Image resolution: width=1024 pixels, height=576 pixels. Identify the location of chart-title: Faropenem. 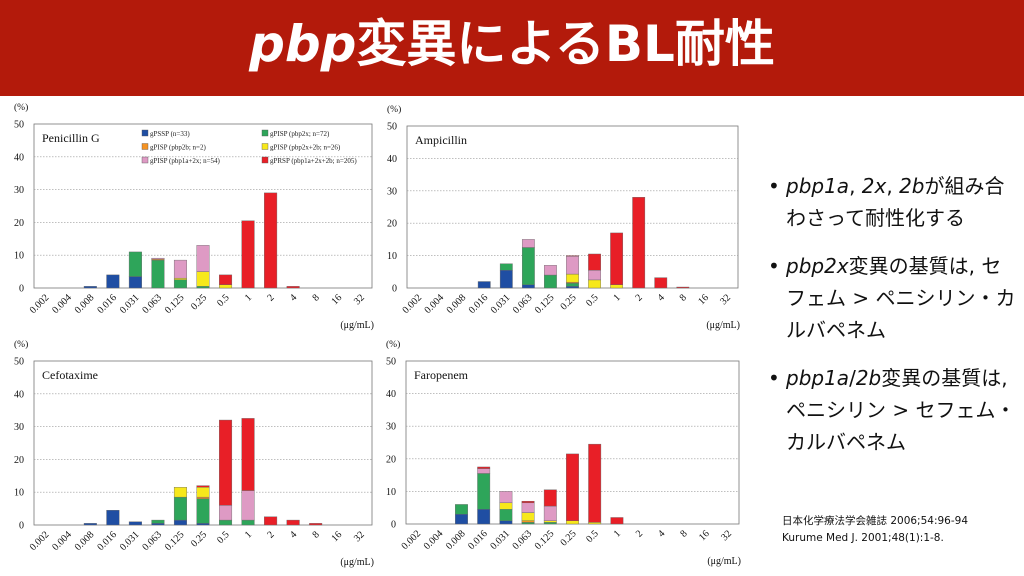
(441, 375).